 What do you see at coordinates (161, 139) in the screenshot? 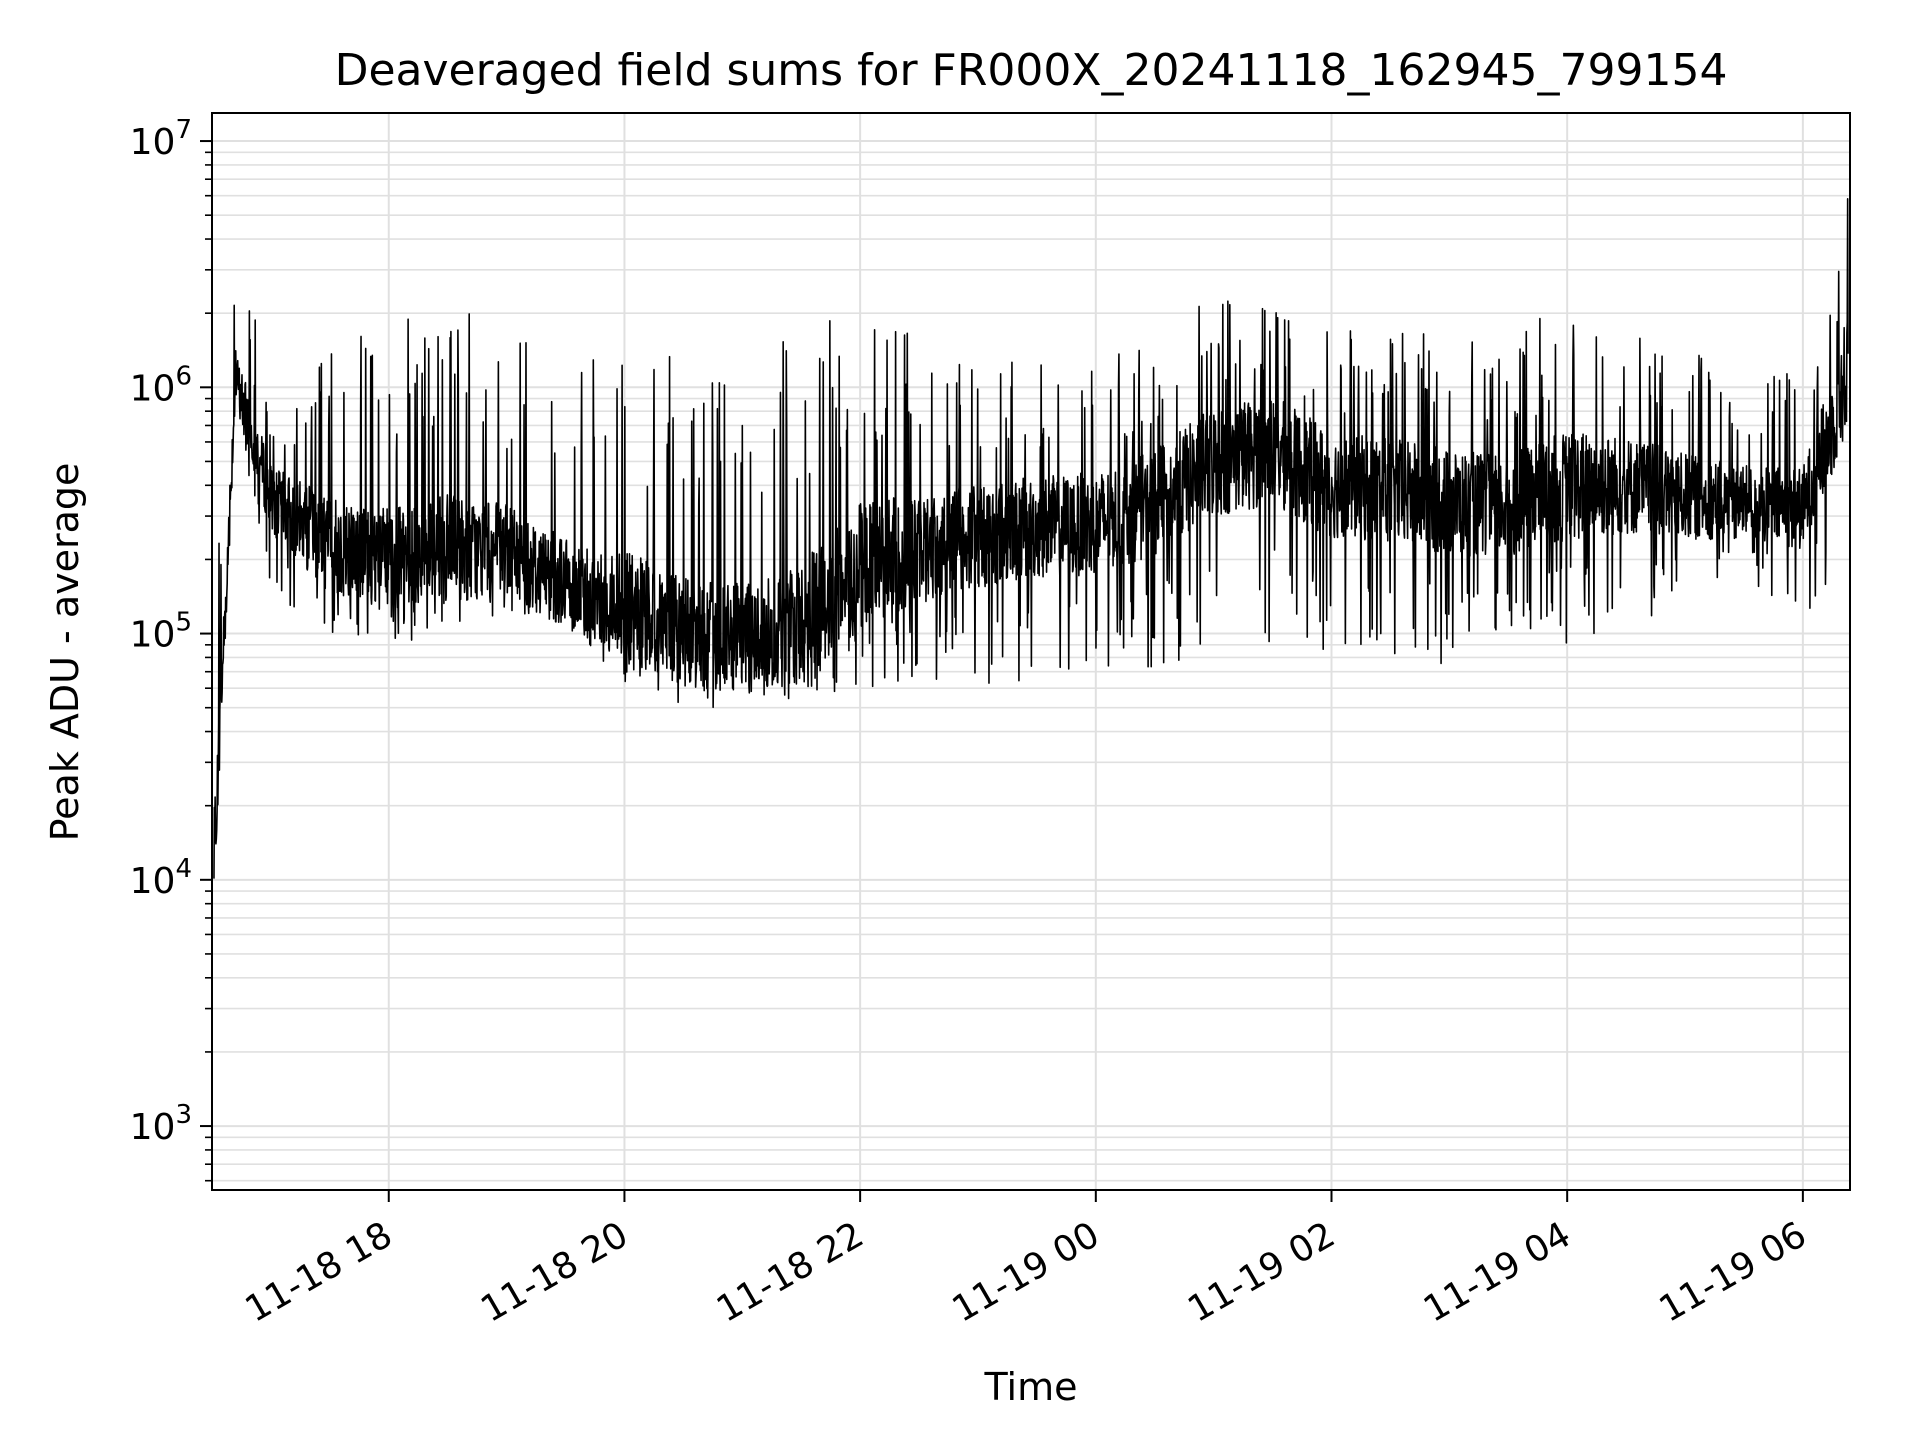
I see `y-tick-label: 10⁷` at bounding box center [161, 139].